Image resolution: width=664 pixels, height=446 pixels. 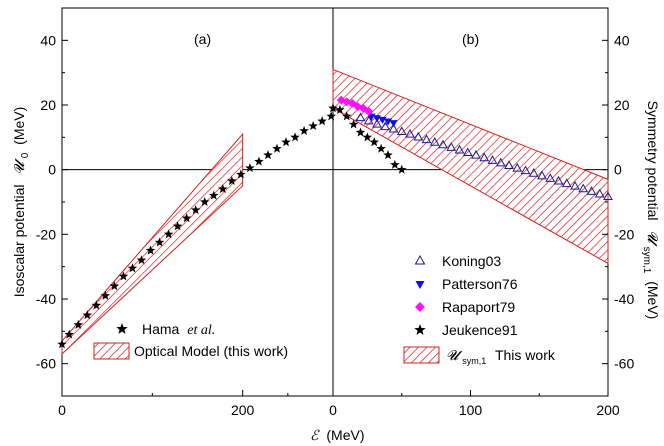 What do you see at coordinates (46, 364) in the screenshot?
I see `y-tick-label-left: -60` at bounding box center [46, 364].